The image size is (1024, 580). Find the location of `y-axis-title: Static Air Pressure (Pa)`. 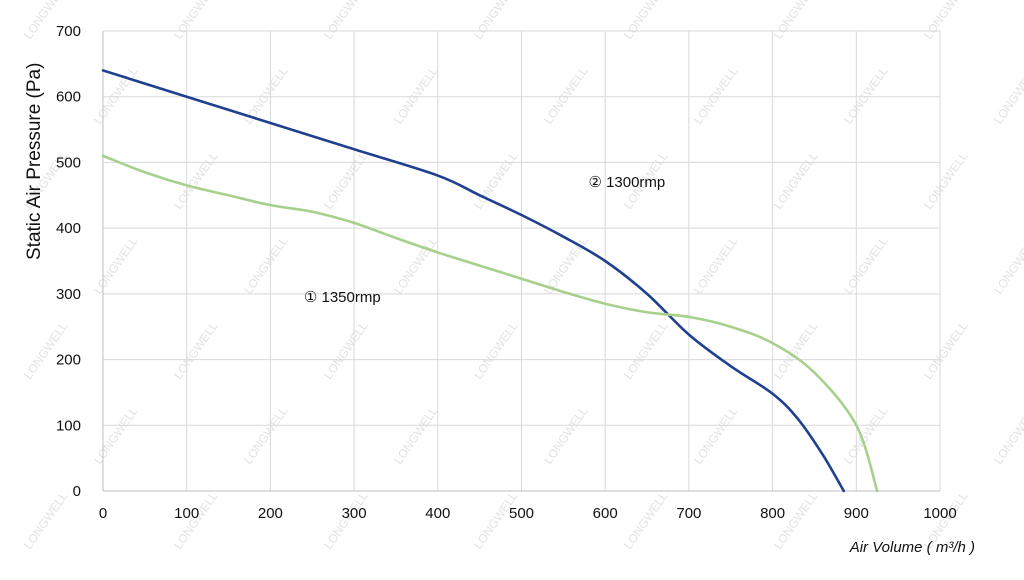

y-axis-title: Static Air Pressure (Pa) is located at coordinates (34, 161).